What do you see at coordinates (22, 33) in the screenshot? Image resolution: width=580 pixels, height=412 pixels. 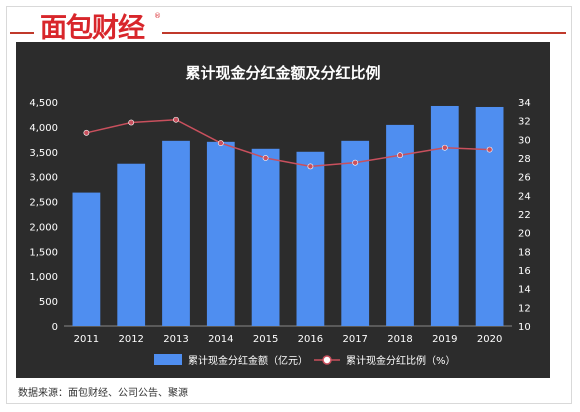 I see `header-rule-left` at bounding box center [22, 33].